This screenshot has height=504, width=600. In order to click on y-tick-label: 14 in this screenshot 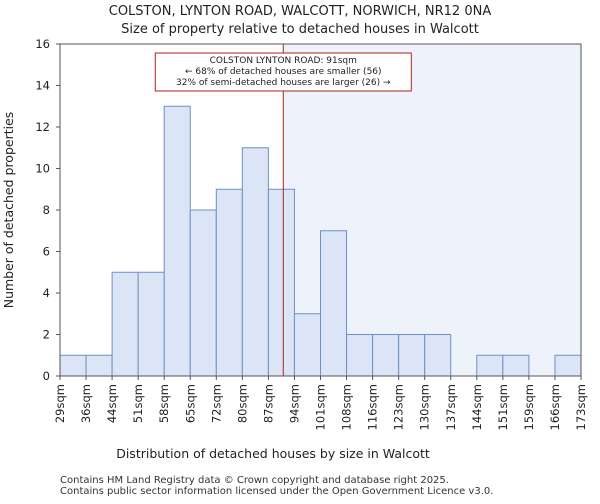, I will do `click(42, 86)`.